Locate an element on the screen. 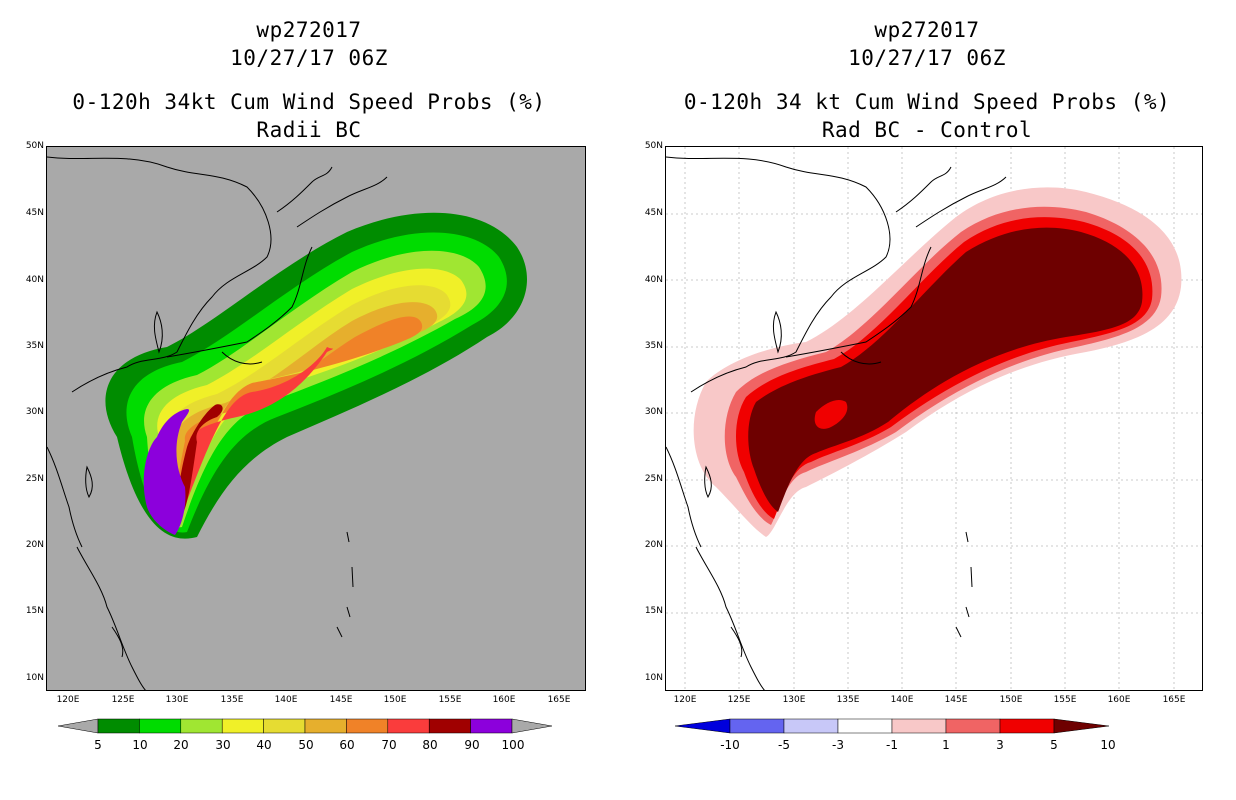 The width and height of the screenshot is (1236, 800). colorbar-label: 60 is located at coordinates (347, 745).